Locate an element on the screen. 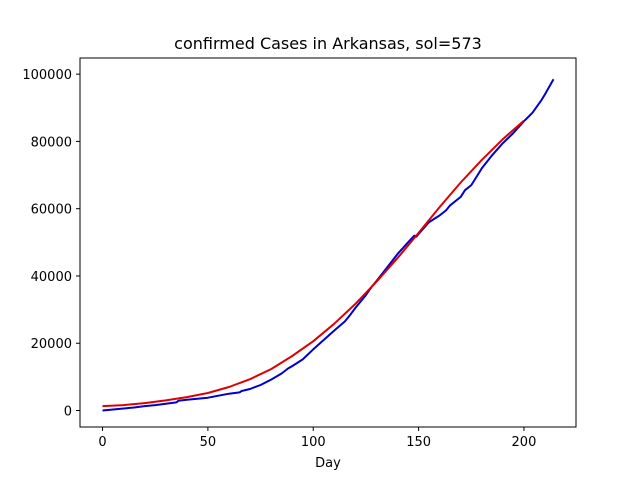 This screenshot has width=640, height=480. chart-title: confirmed Cases in Arkansas, sol=573 is located at coordinates (328, 43).